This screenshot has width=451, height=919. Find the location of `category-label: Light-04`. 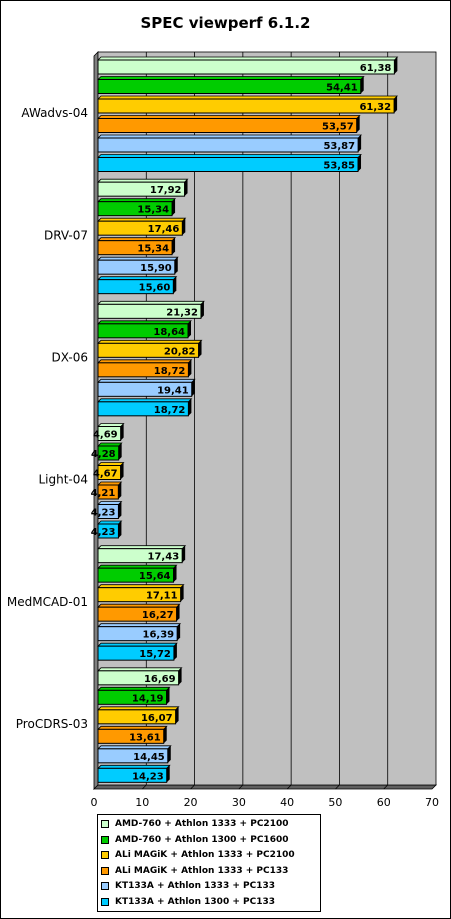

category-label: Light-04 is located at coordinates (63, 480).